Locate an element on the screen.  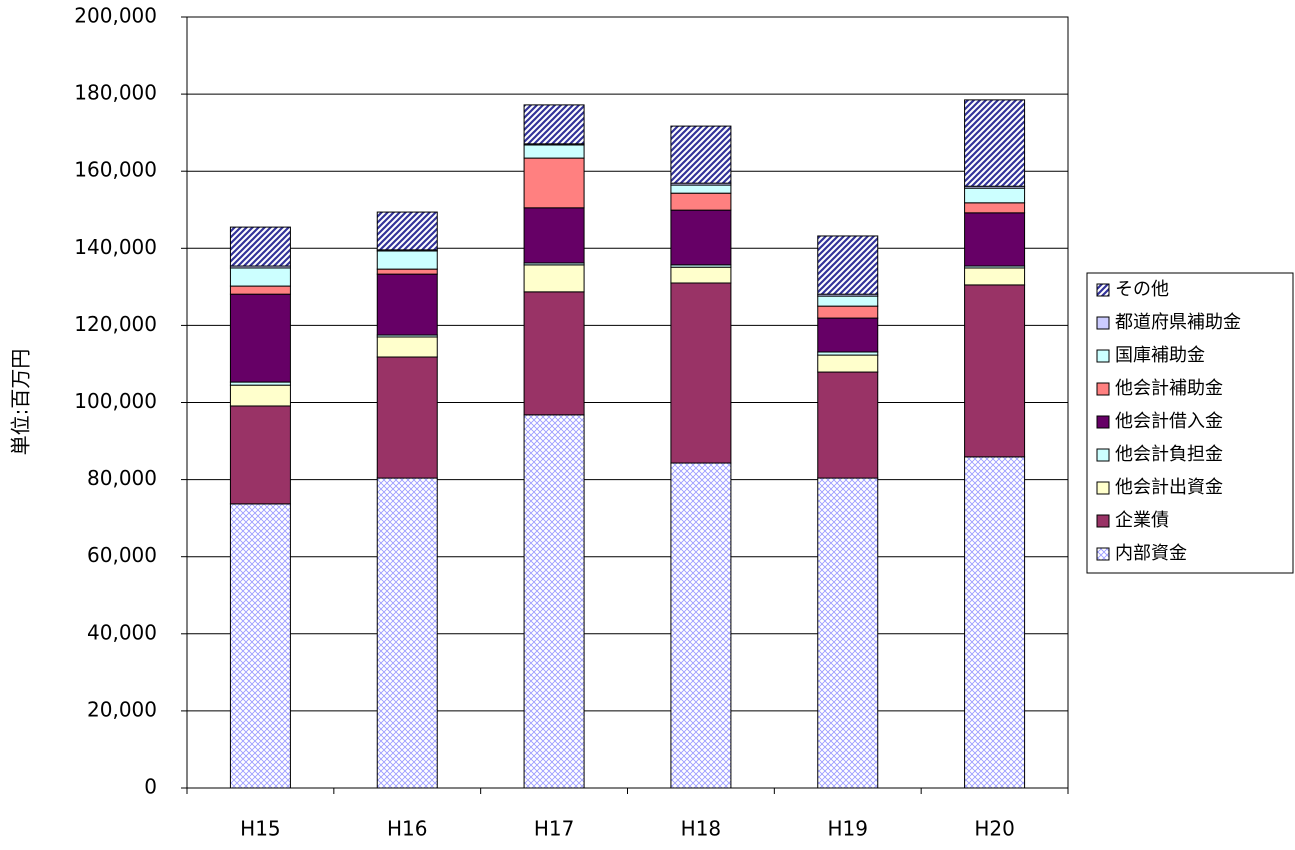
legend-frame is located at coordinates (1190, 423).